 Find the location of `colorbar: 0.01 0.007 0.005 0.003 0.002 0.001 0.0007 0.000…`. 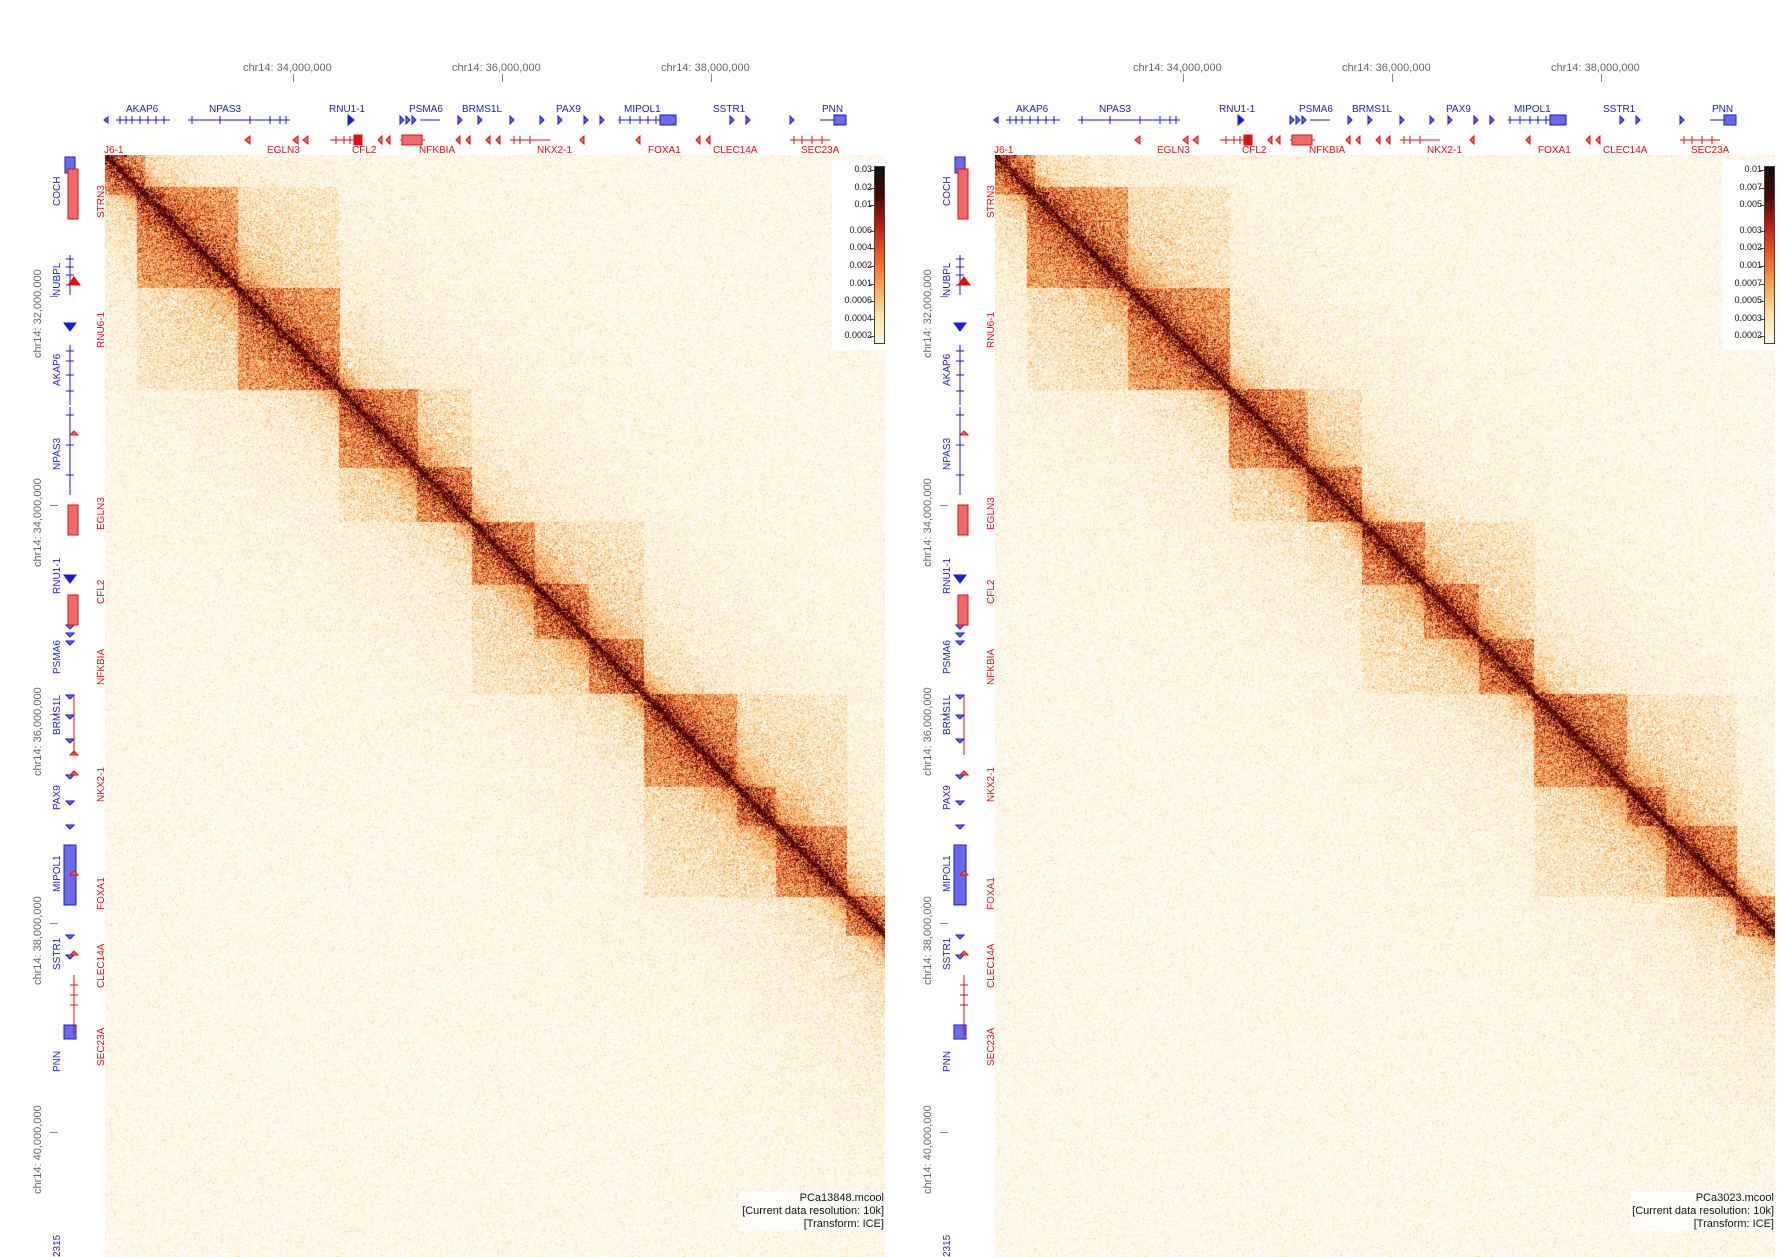

colorbar: 0.01 0.007 0.005 0.003 0.002 0.001 0.0007 0.000… is located at coordinates (1749, 255).